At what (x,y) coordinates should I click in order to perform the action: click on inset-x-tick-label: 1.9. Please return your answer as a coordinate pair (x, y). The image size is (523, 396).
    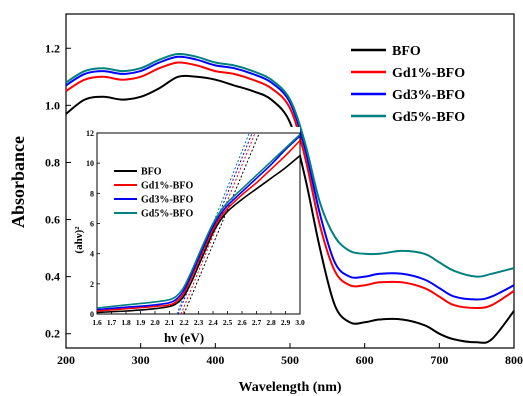
    Looking at the image, I should click on (141, 322).